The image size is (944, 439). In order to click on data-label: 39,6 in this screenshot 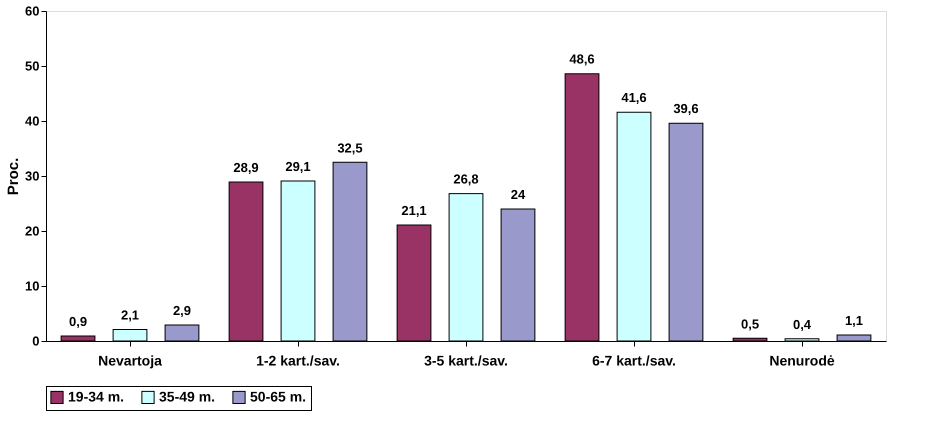, I will do `click(686, 108)`.